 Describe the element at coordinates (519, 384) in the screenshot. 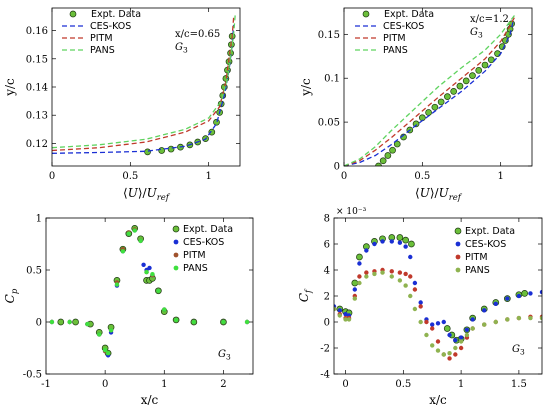

I see `x-tick-label: 1.5` at that location.